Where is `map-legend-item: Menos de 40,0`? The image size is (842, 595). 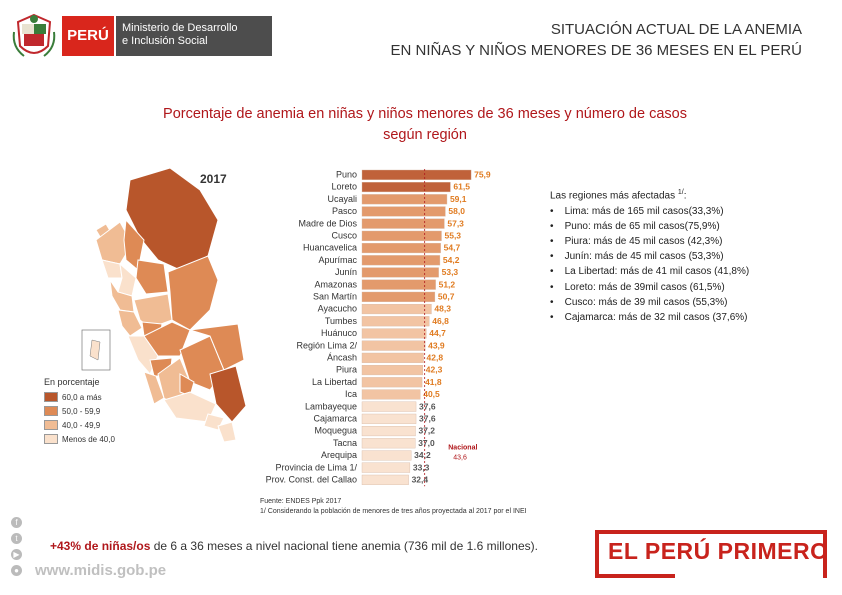
map-legend-item: Menos de 40,0 is located at coordinates (79, 439).